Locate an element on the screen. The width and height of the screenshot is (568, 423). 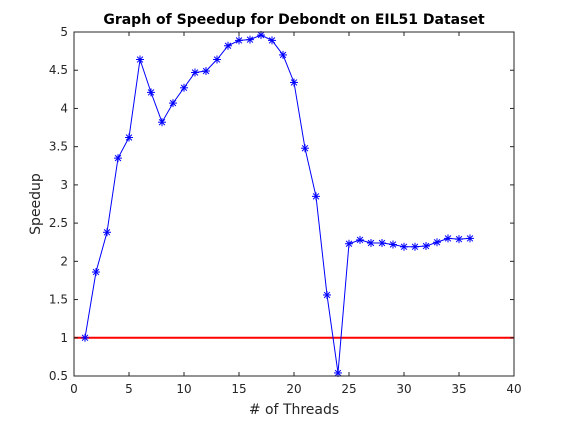
x-tick-label: 20 is located at coordinates (293, 389).